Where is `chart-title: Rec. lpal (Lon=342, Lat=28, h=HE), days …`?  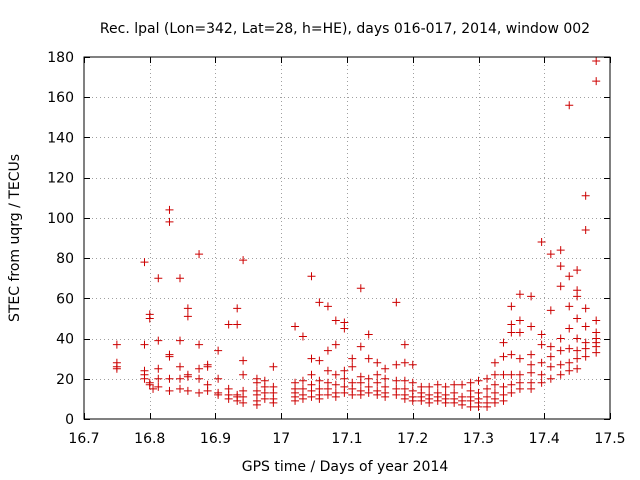
chart-title: Rec. lpal (Lon=342, Lat=28, h=HE), days … is located at coordinates (345, 29).